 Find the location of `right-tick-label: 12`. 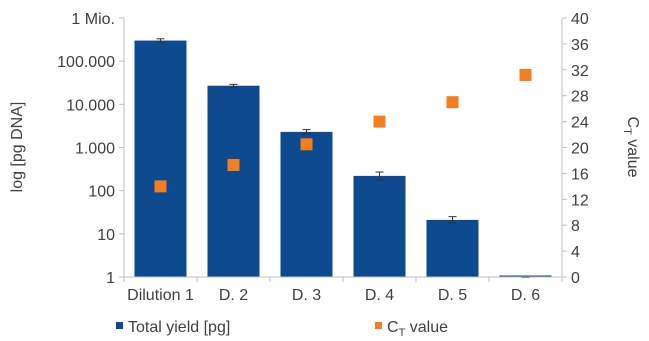

right-tick-label: 12 is located at coordinates (580, 200).